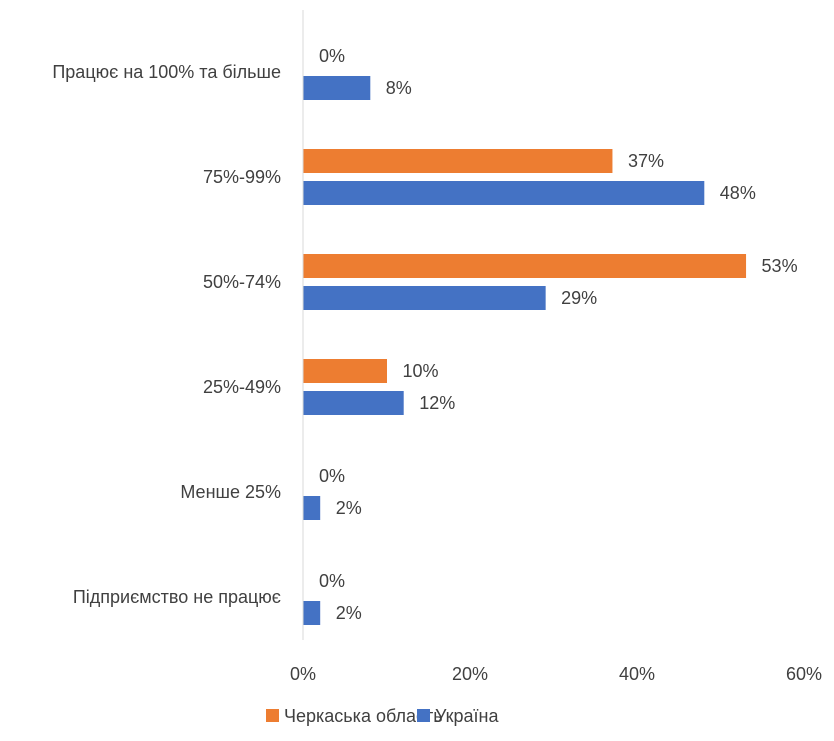 The height and width of the screenshot is (741, 834). Describe the element at coordinates (177, 597) in the screenshot. I see `category-label: Підприємство не працює` at that location.